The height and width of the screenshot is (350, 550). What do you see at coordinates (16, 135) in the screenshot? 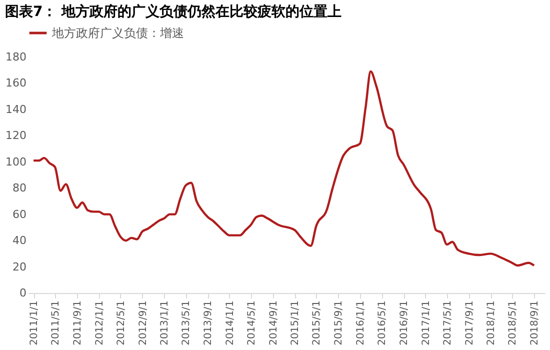
I see `y-tick-label: 120` at bounding box center [16, 135].